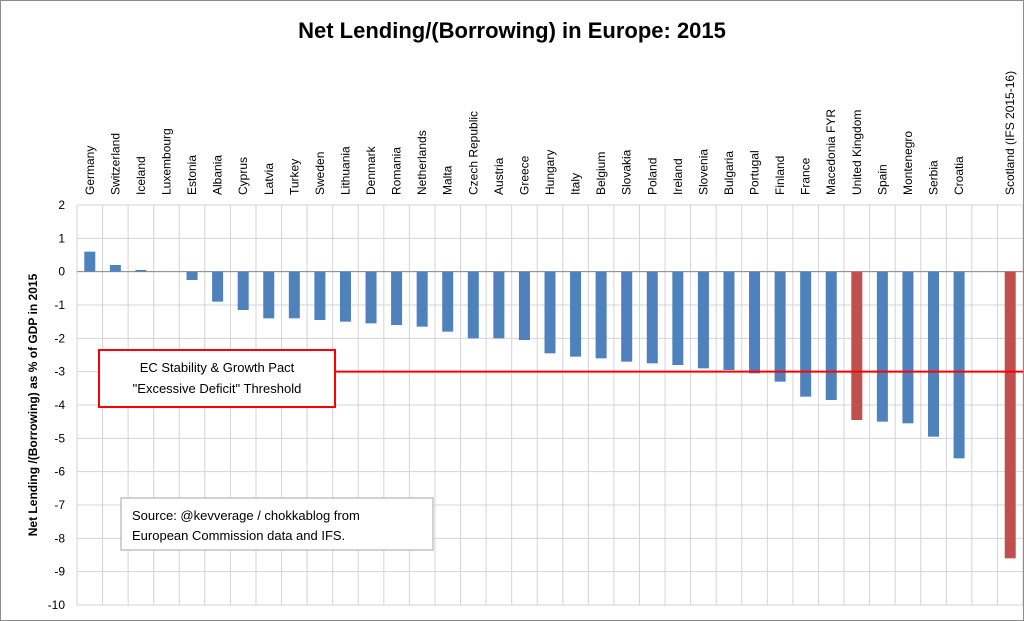  I want to click on category-label: Albania, so click(218, 175).